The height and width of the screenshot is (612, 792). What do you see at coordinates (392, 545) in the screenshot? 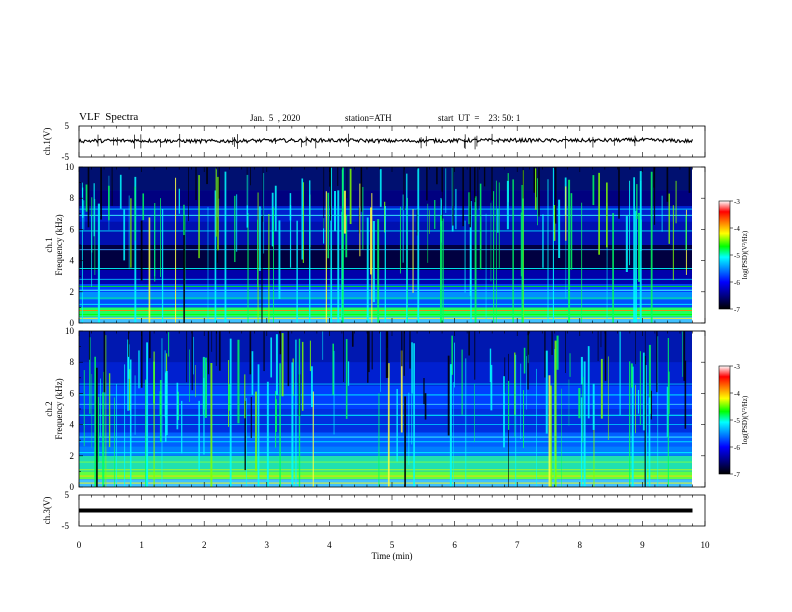
I see `x-tick-label: 5` at bounding box center [392, 545].